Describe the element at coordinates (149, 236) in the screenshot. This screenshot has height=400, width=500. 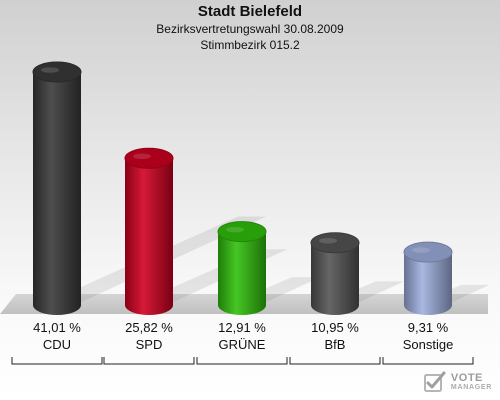
I see `bar-spd` at that location.